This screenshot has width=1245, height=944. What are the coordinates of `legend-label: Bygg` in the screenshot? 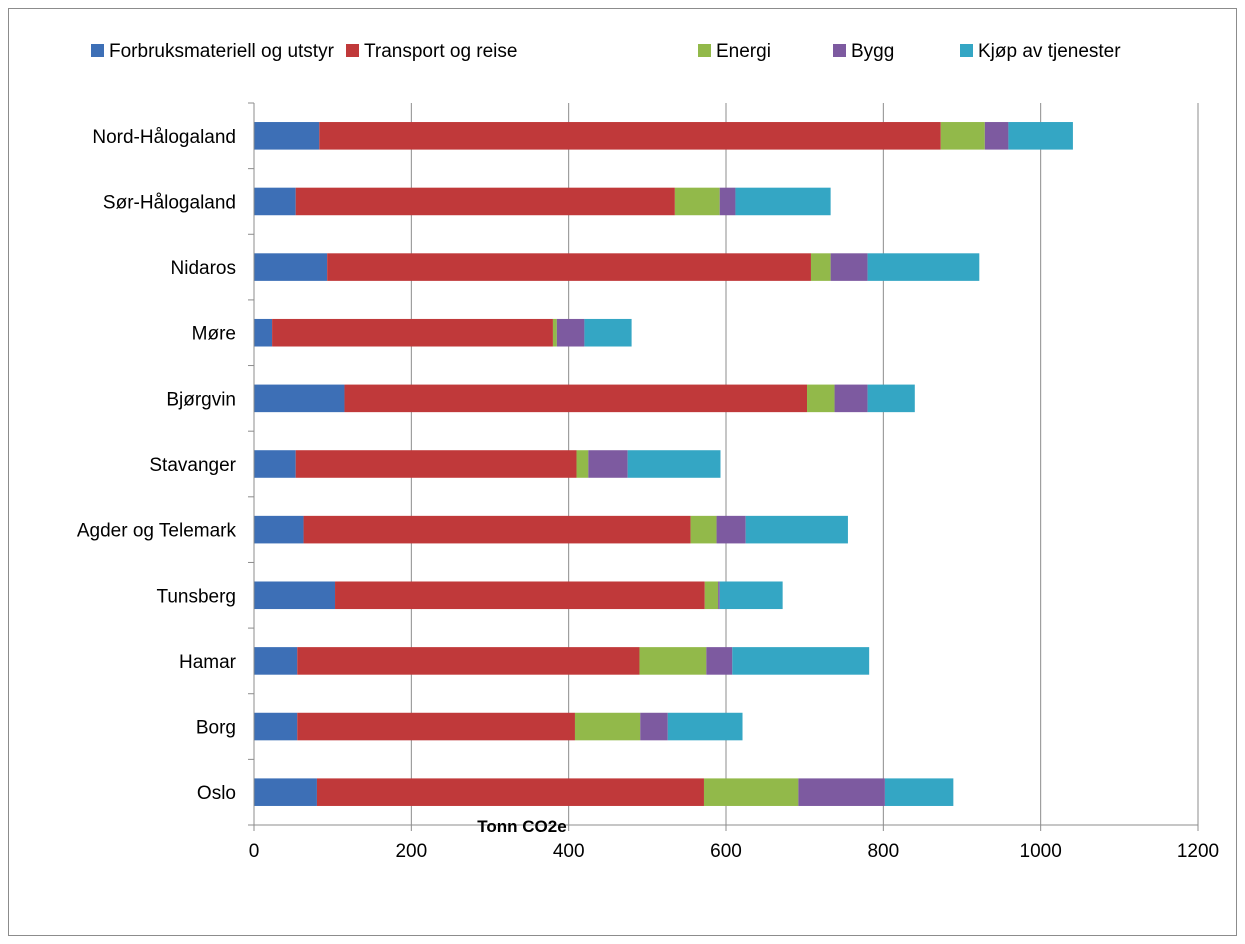 It's located at (872, 51).